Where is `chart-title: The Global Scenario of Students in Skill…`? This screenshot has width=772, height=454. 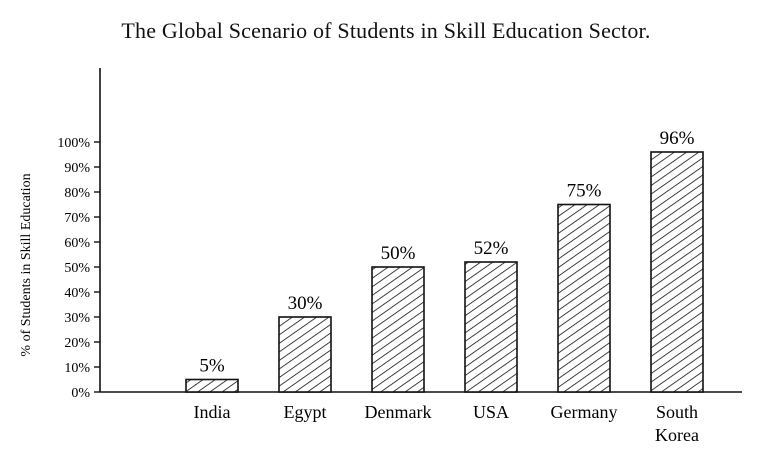
chart-title: The Global Scenario of Students in Skill… is located at coordinates (386, 30).